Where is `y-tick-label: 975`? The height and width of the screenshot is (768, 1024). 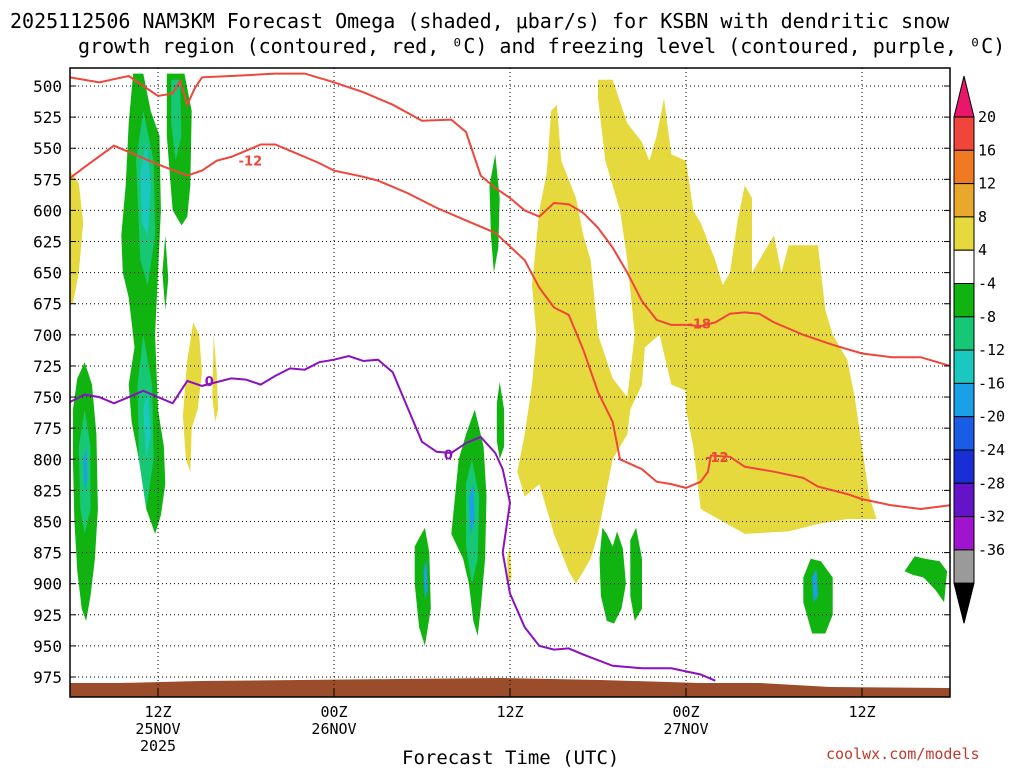 y-tick-label: 975 is located at coordinates (47, 677).